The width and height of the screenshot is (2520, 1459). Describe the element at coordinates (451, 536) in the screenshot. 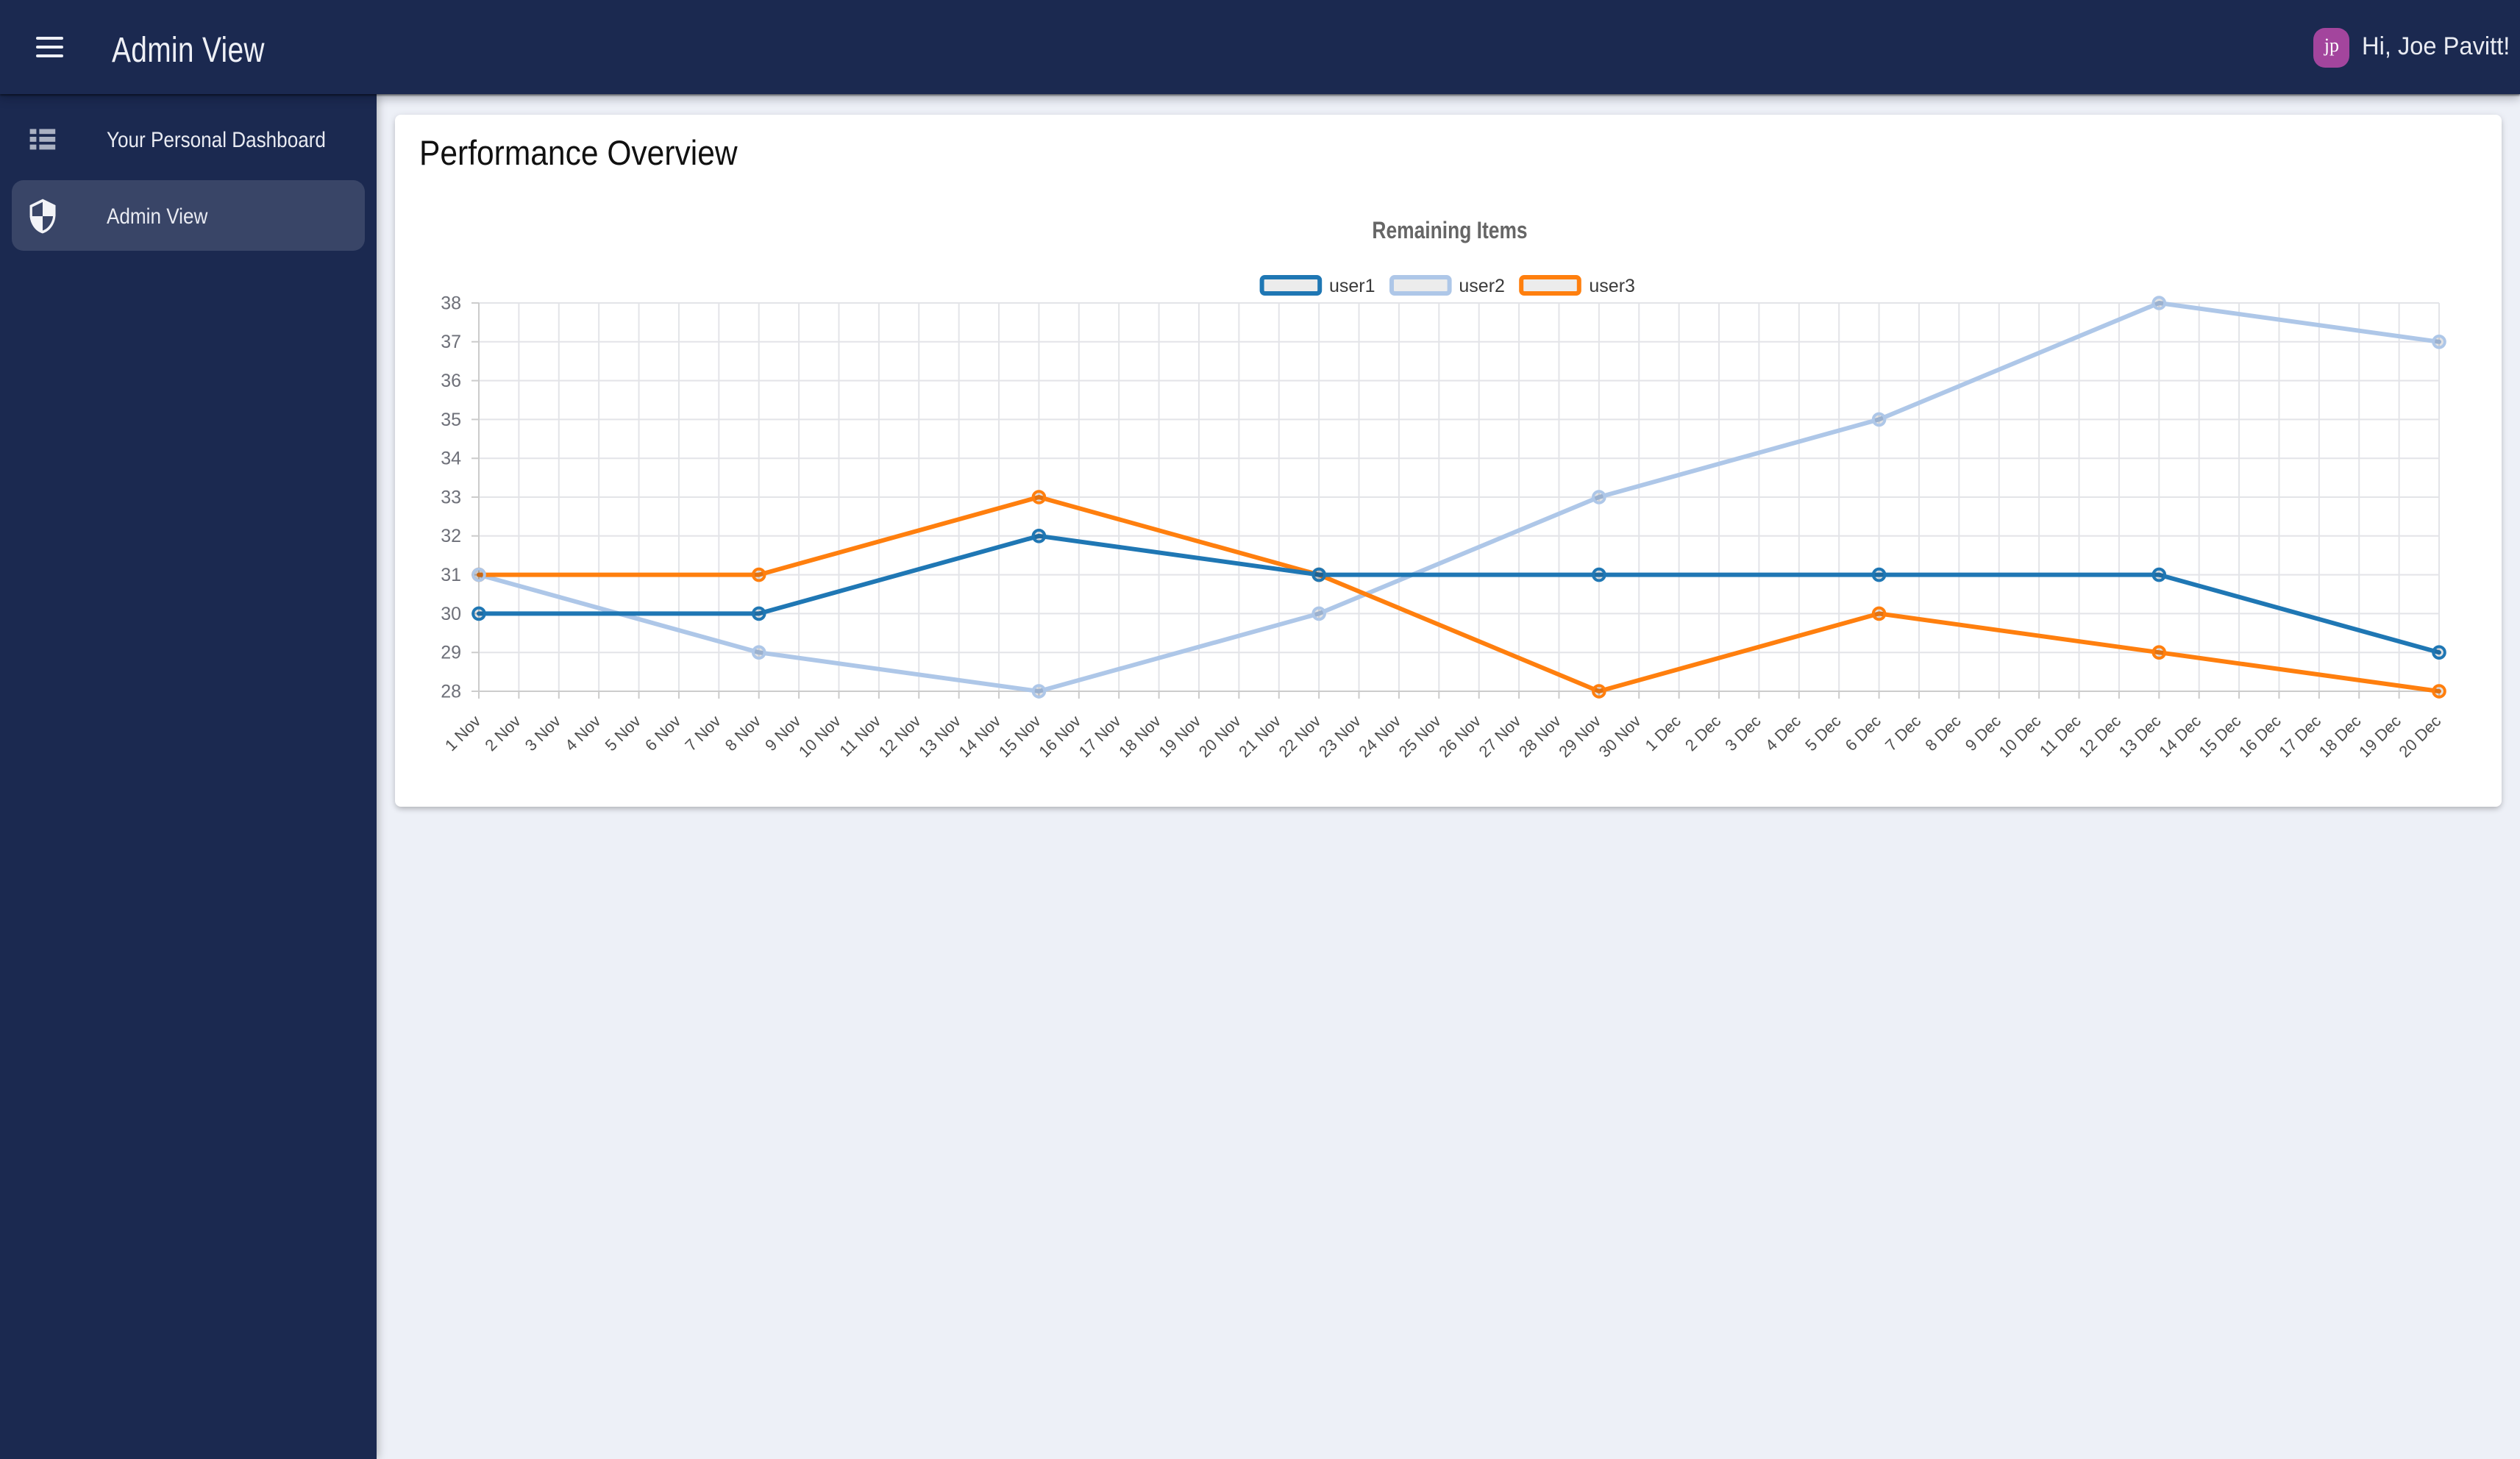

I see `svg-text: 32` at that location.